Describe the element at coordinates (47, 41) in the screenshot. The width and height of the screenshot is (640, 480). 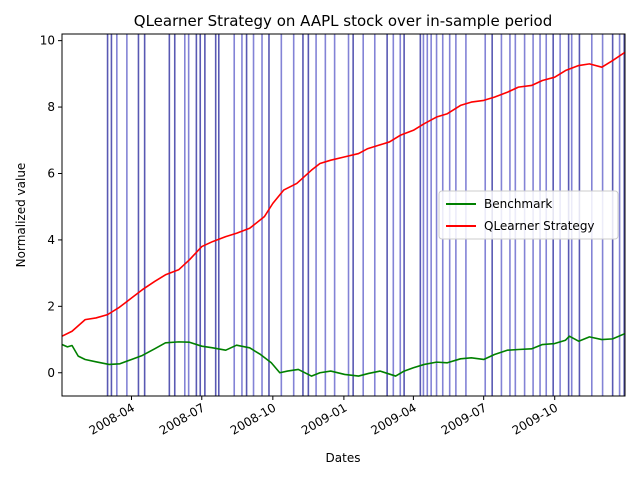
I see `y-tick-label-10: 10` at that location.